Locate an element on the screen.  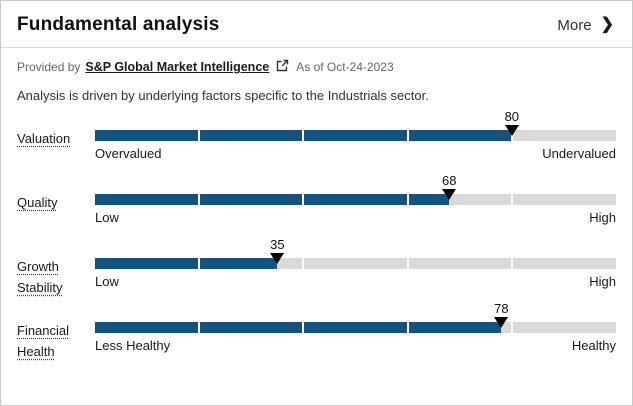
chevron-right-icon: ❯ is located at coordinates (607, 24).